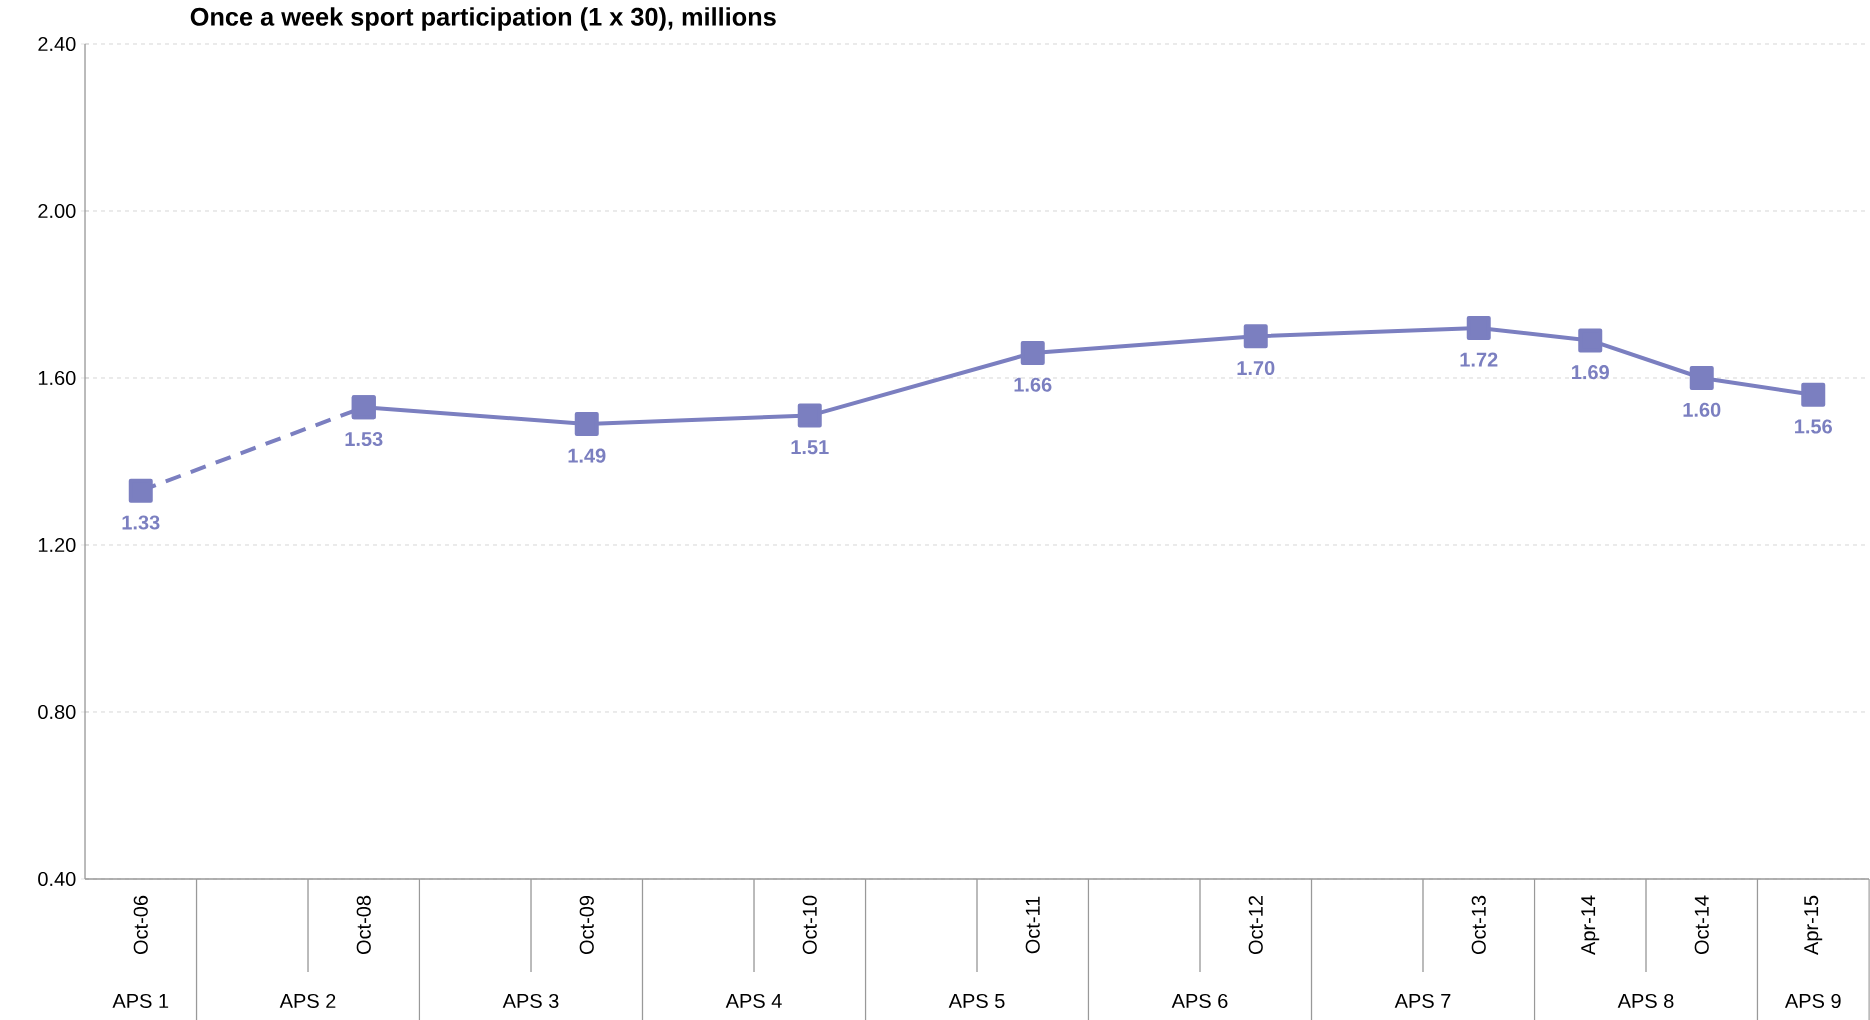 The image size is (1870, 1020). What do you see at coordinates (57, 545) in the screenshot?
I see `y-tick-label: 1.20` at bounding box center [57, 545].